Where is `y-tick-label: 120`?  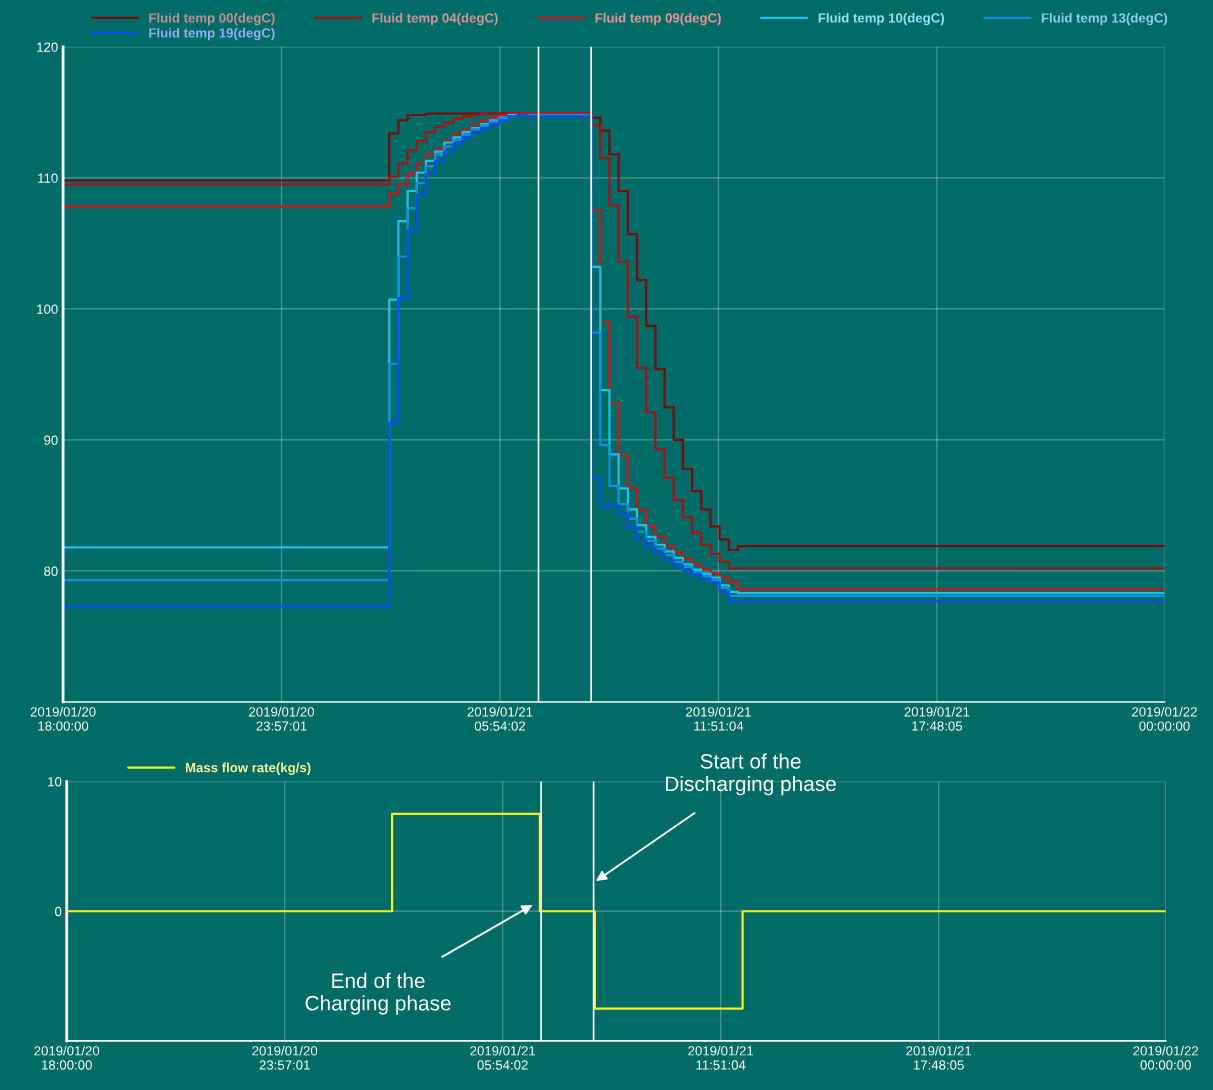
y-tick-label: 120 is located at coordinates (47, 47).